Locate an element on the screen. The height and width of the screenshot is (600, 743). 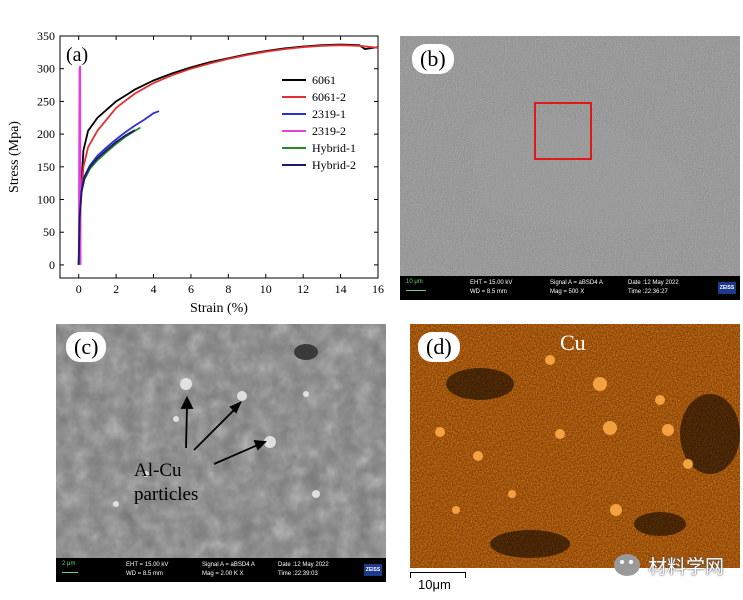
highlight-box is located at coordinates (563, 131).